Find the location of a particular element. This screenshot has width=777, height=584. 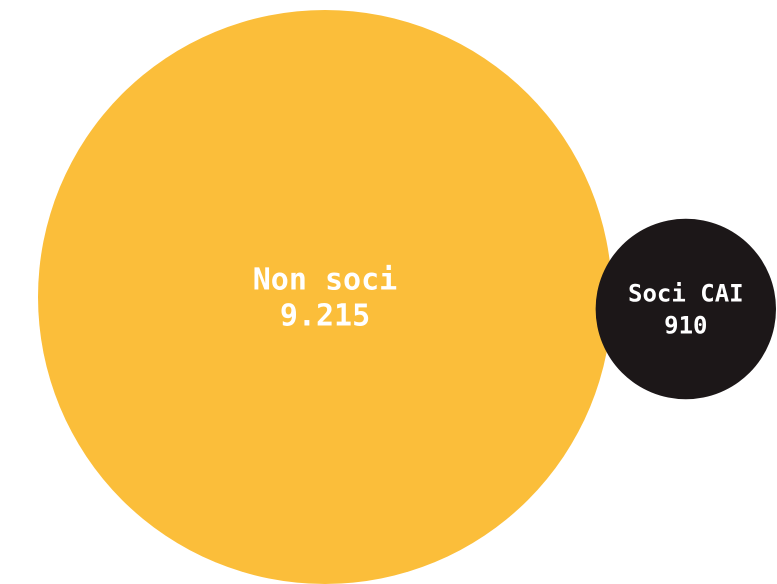

bubble-non-soci-value: 9.215 is located at coordinates (325, 316).